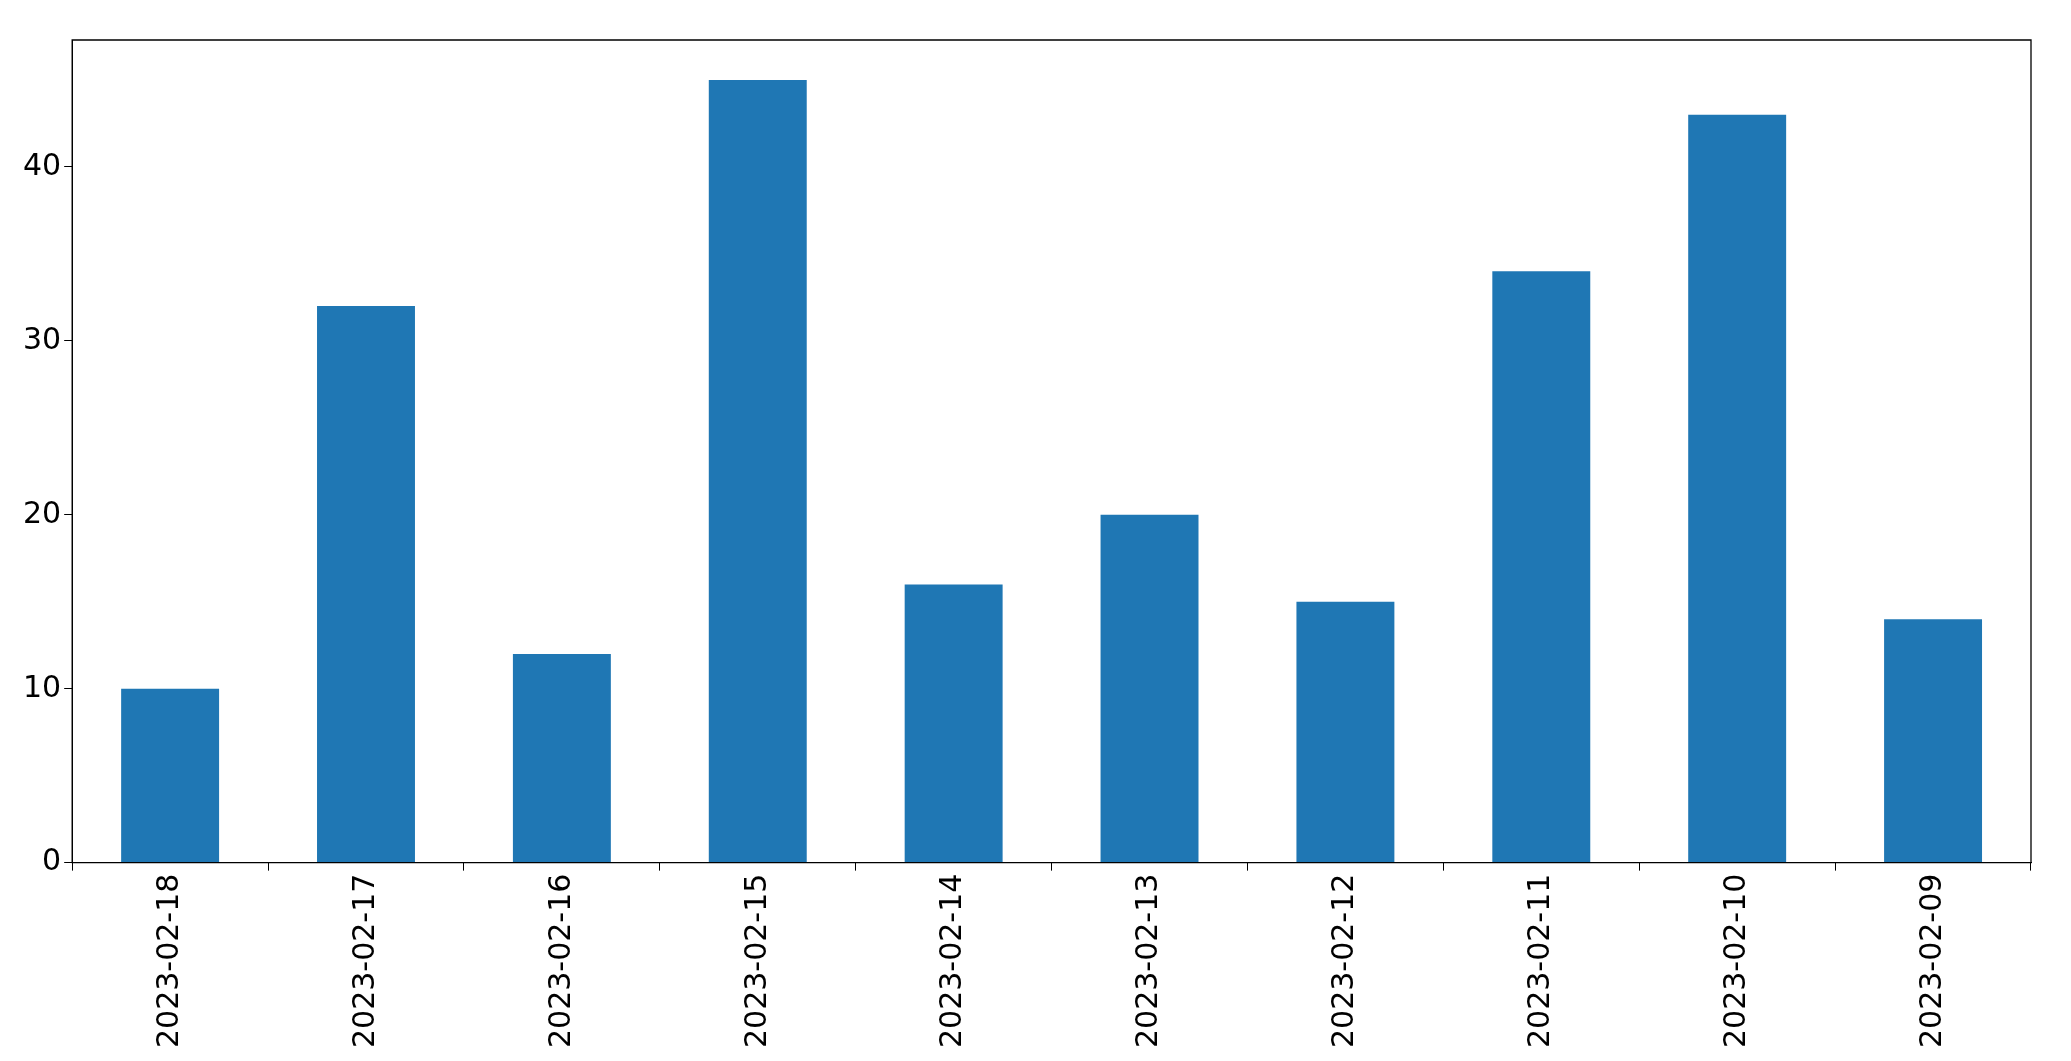  I want to click on y-tick-label: 20, so click(42, 512).